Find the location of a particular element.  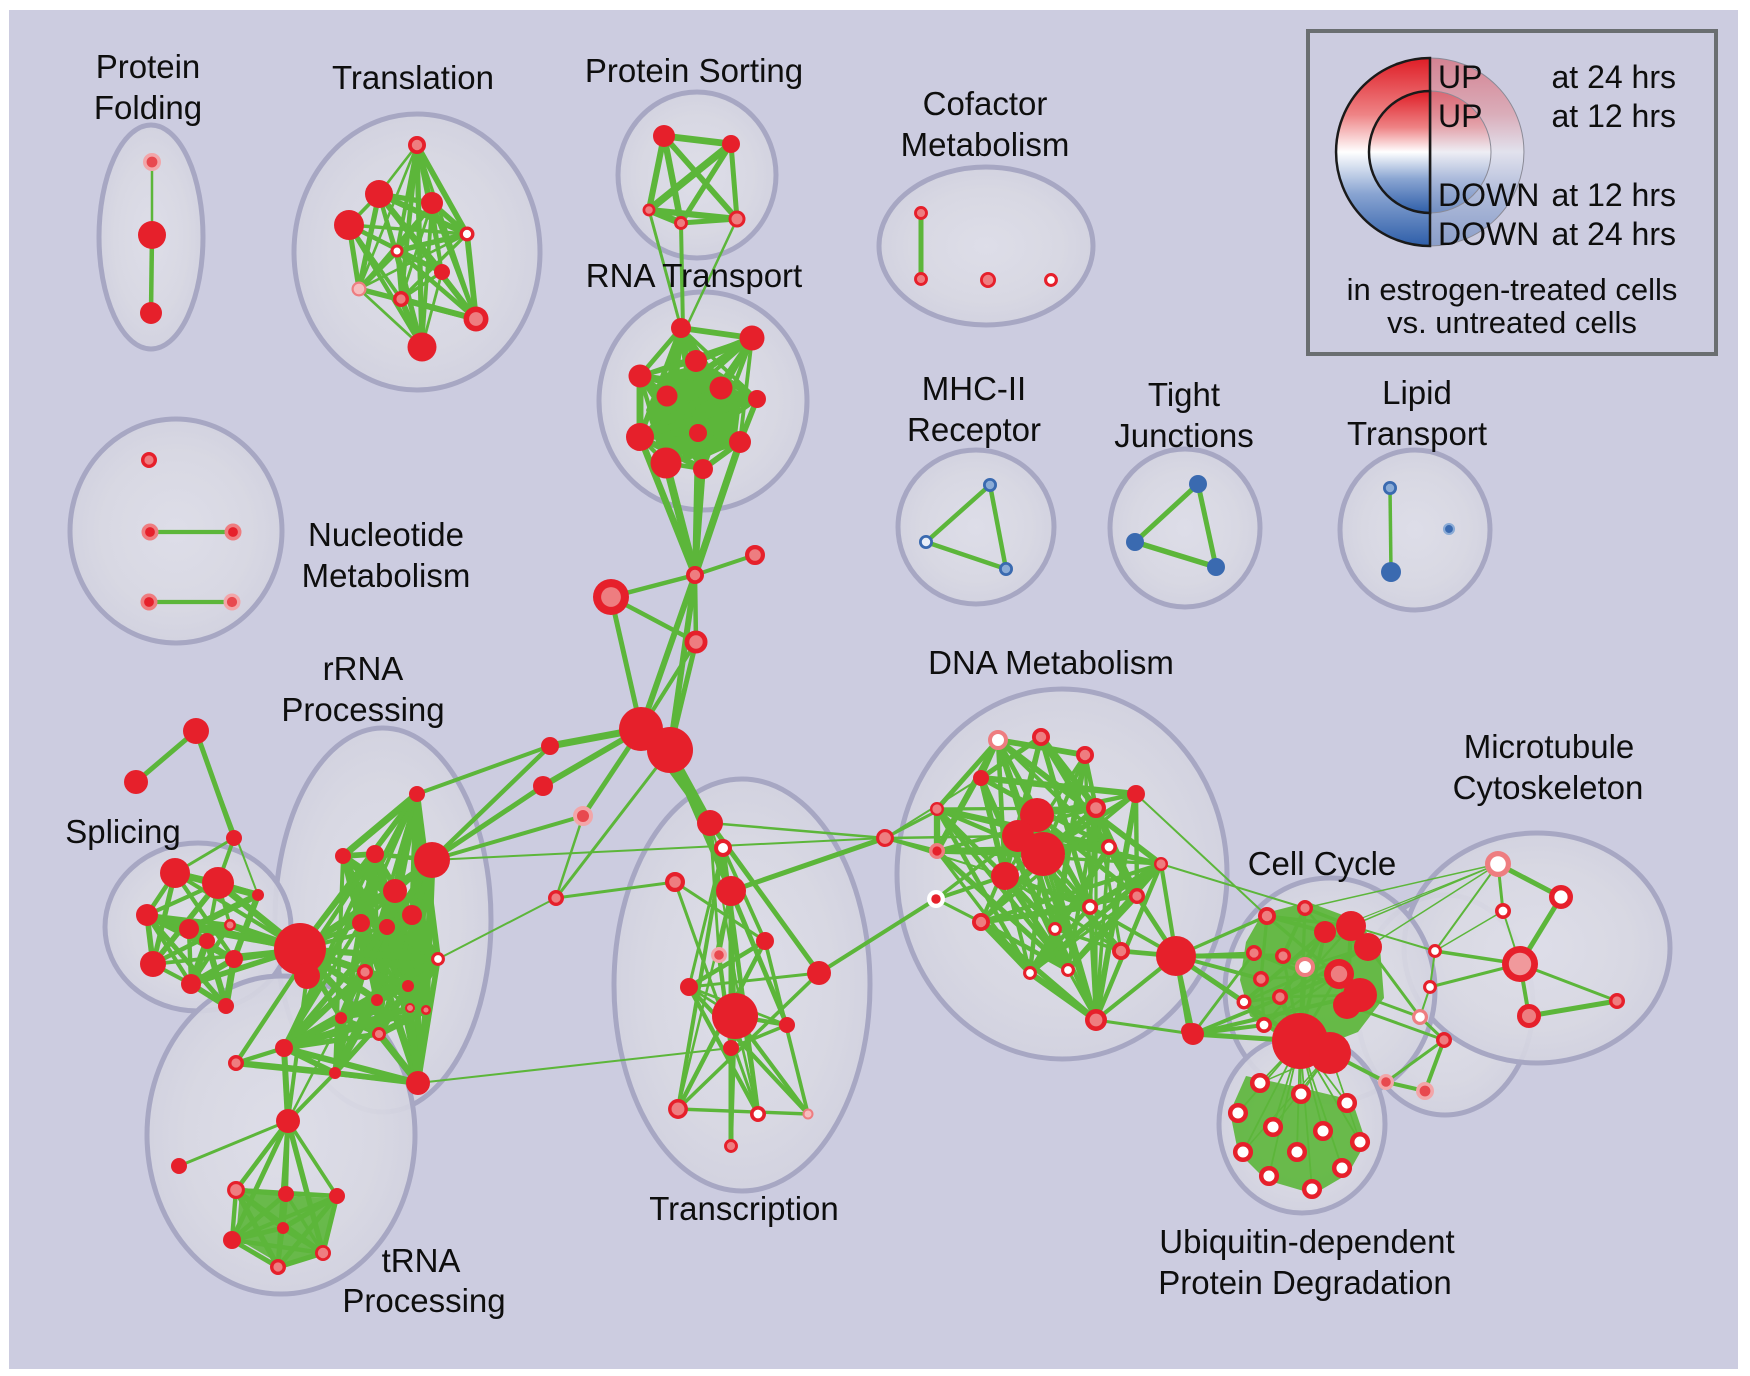

svg-text: MHC-II is located at coordinates (974, 388).